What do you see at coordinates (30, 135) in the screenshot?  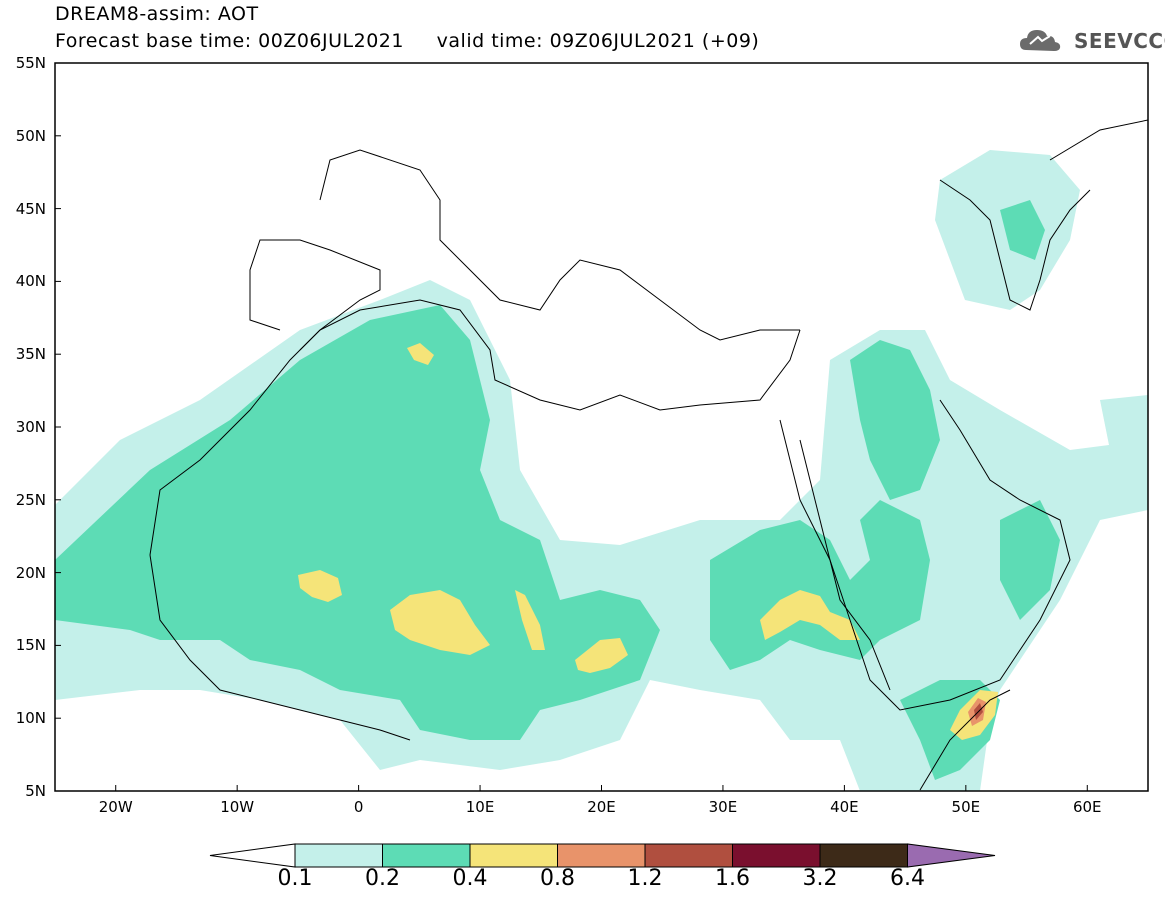 I see `lat-tick-label: 50N` at bounding box center [30, 135].